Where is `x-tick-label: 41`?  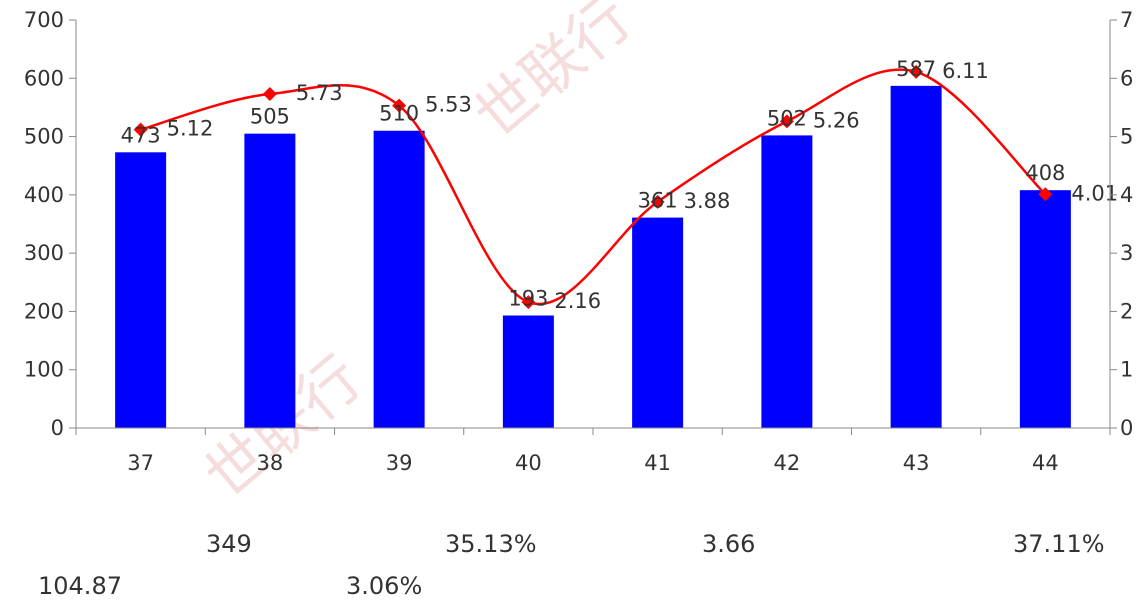
x-tick-label: 41 is located at coordinates (657, 463).